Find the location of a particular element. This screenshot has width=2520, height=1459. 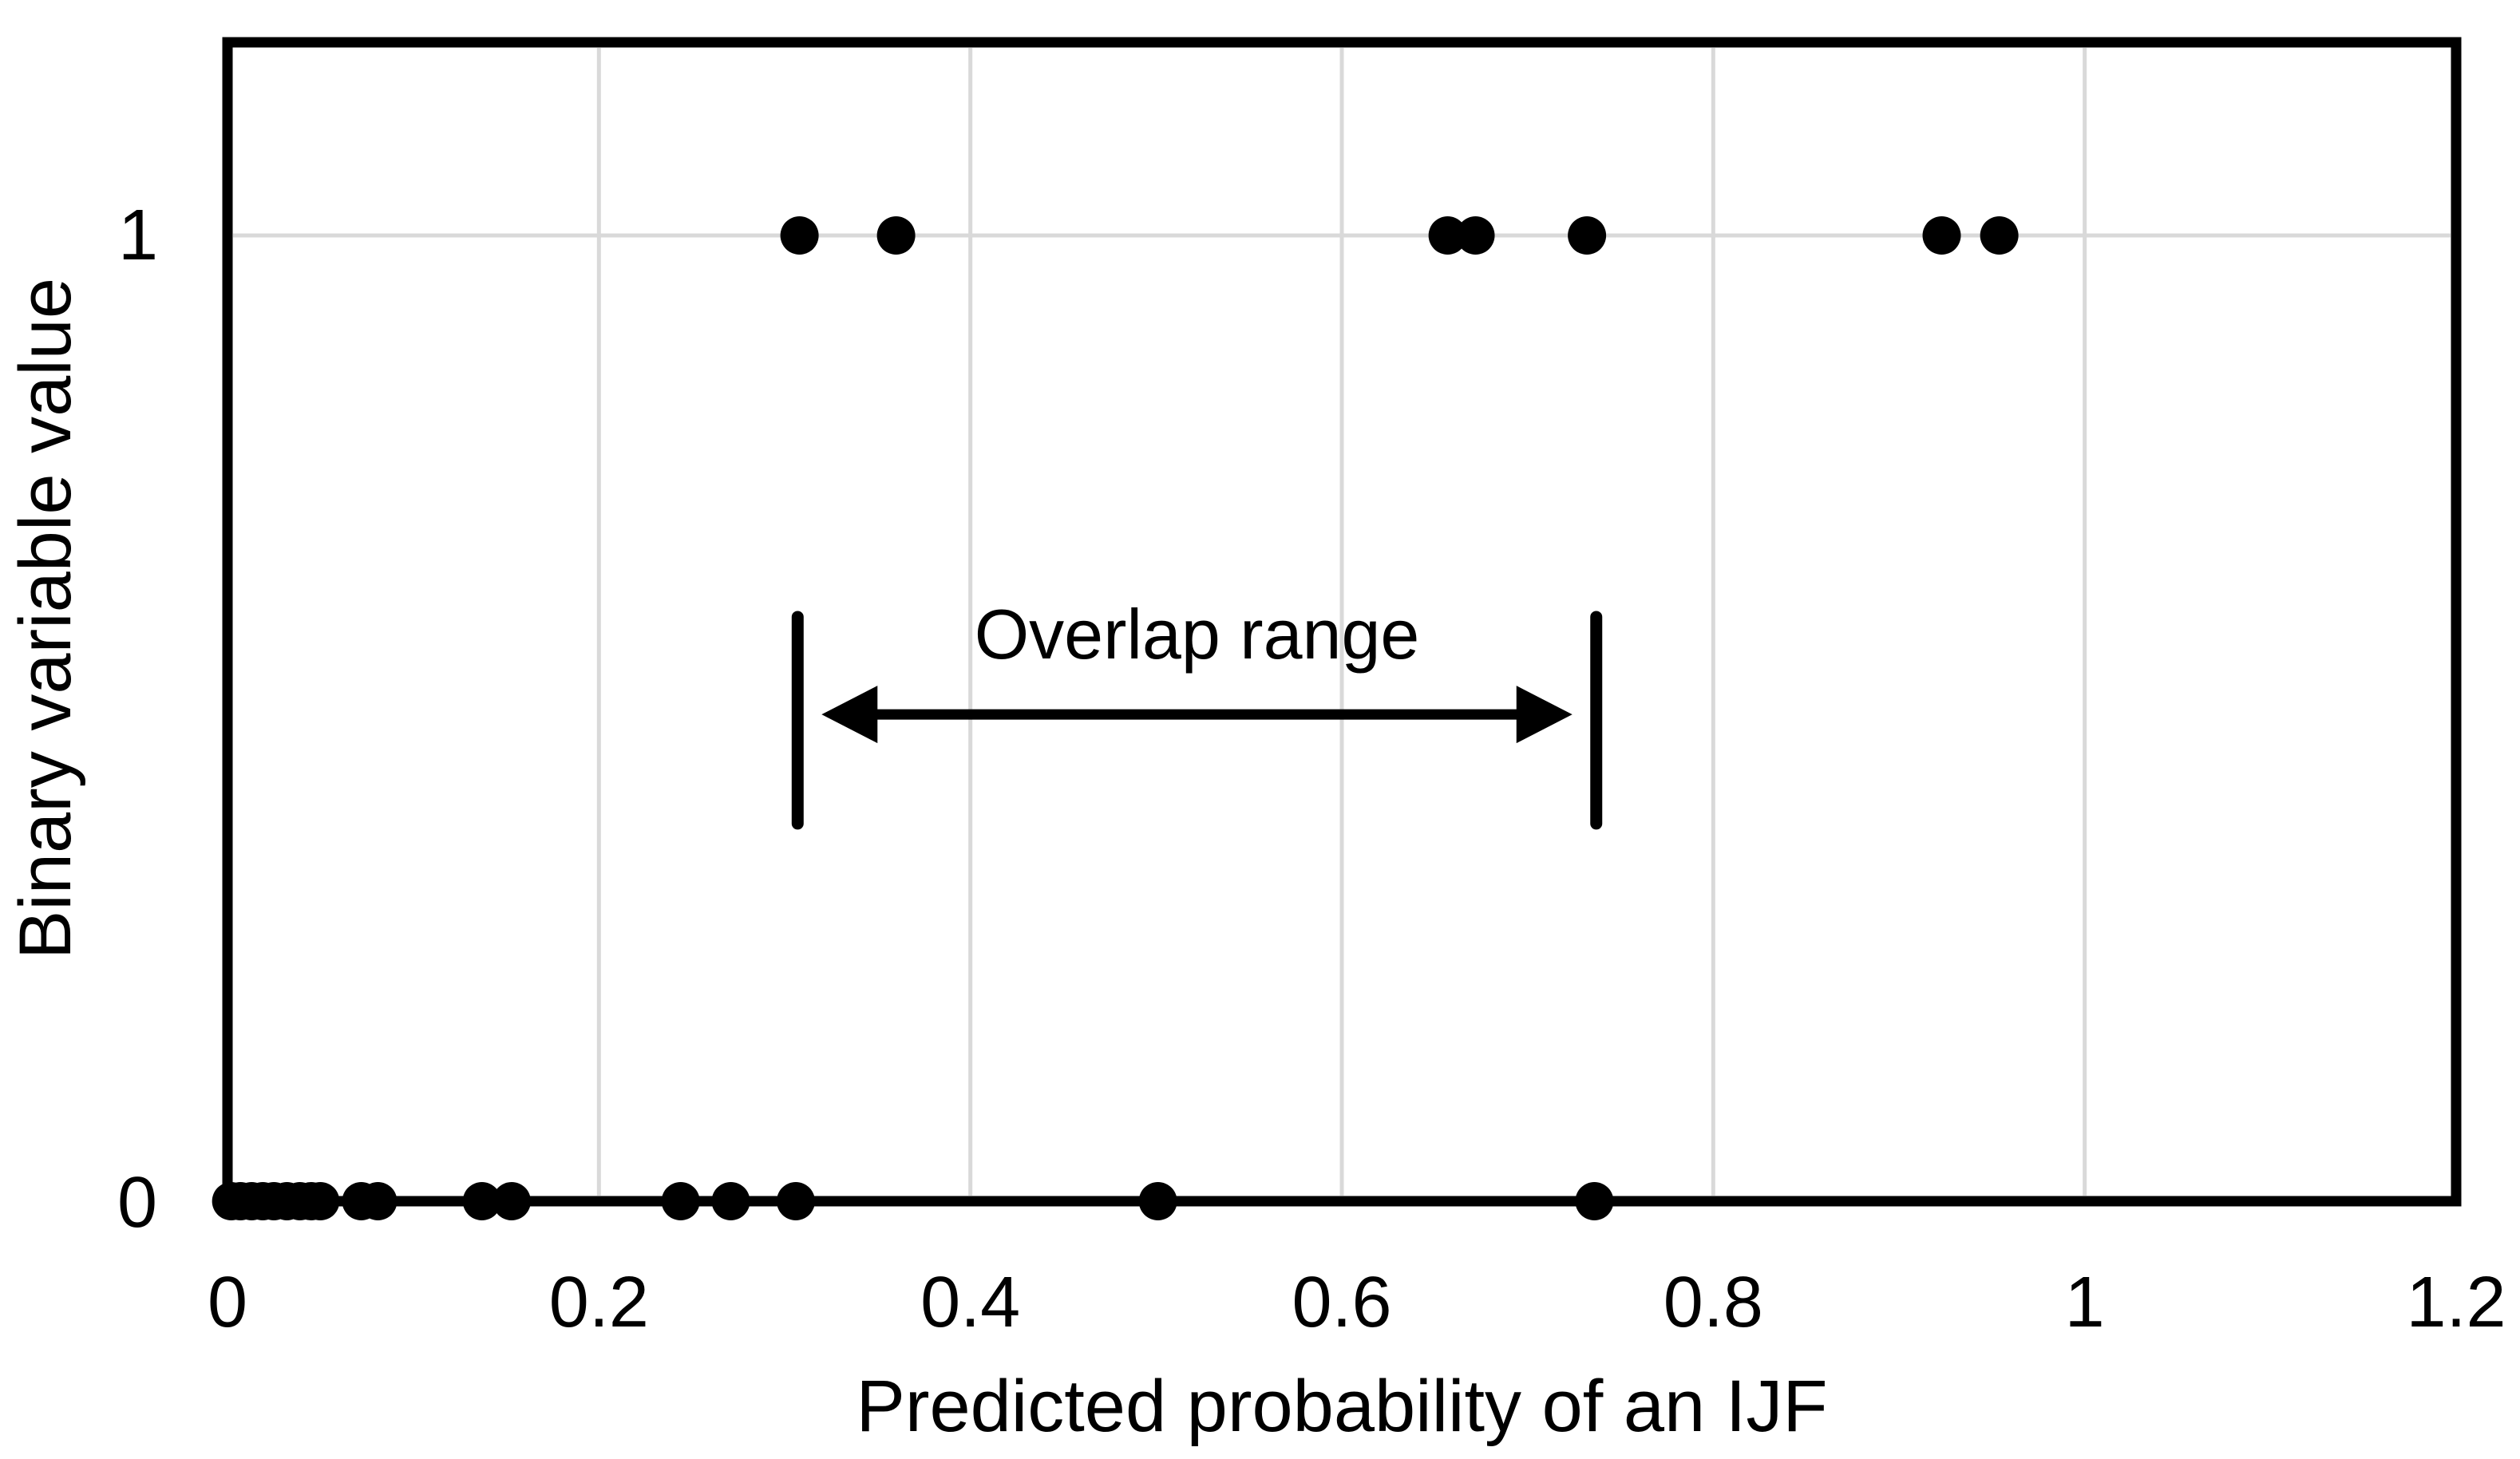

arrow-head-right-icon is located at coordinates (1544, 715).